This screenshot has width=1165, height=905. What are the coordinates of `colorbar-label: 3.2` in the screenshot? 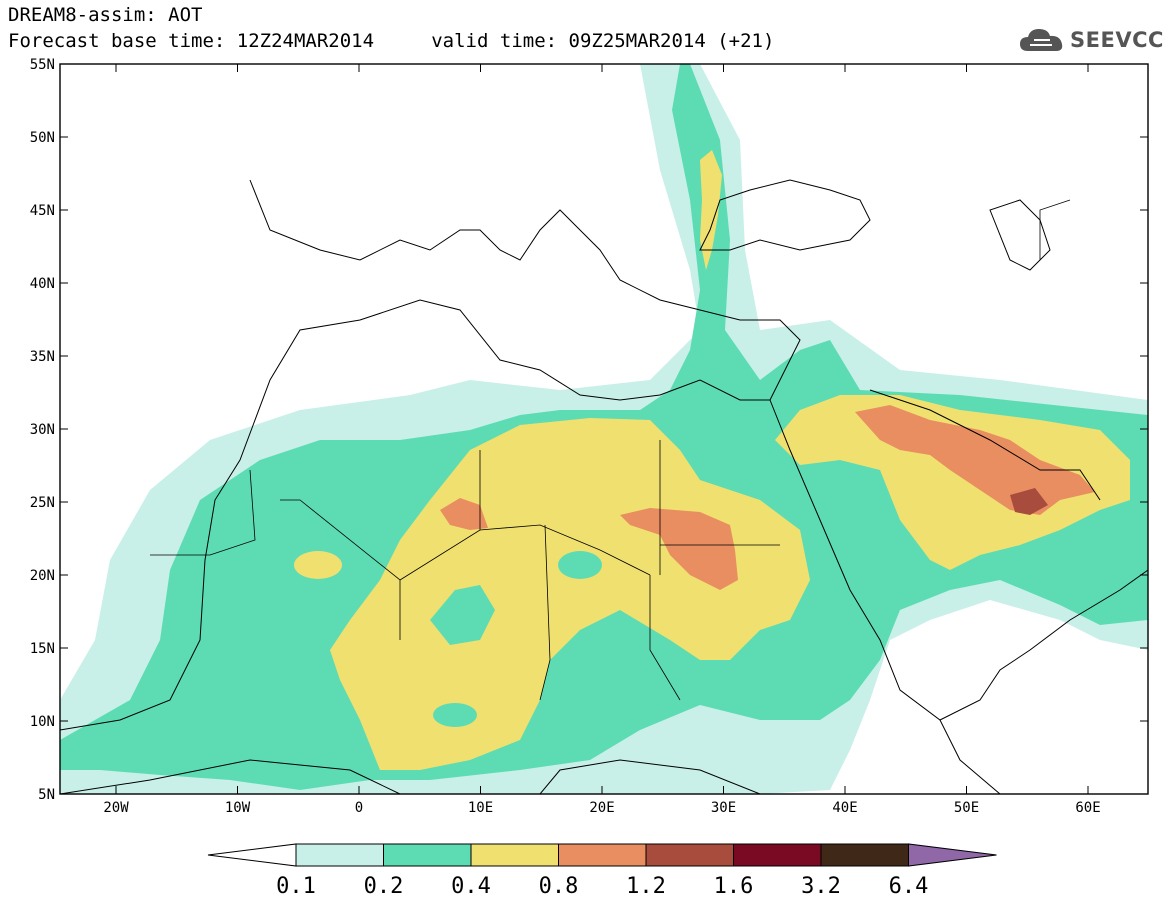 It's located at (821, 886).